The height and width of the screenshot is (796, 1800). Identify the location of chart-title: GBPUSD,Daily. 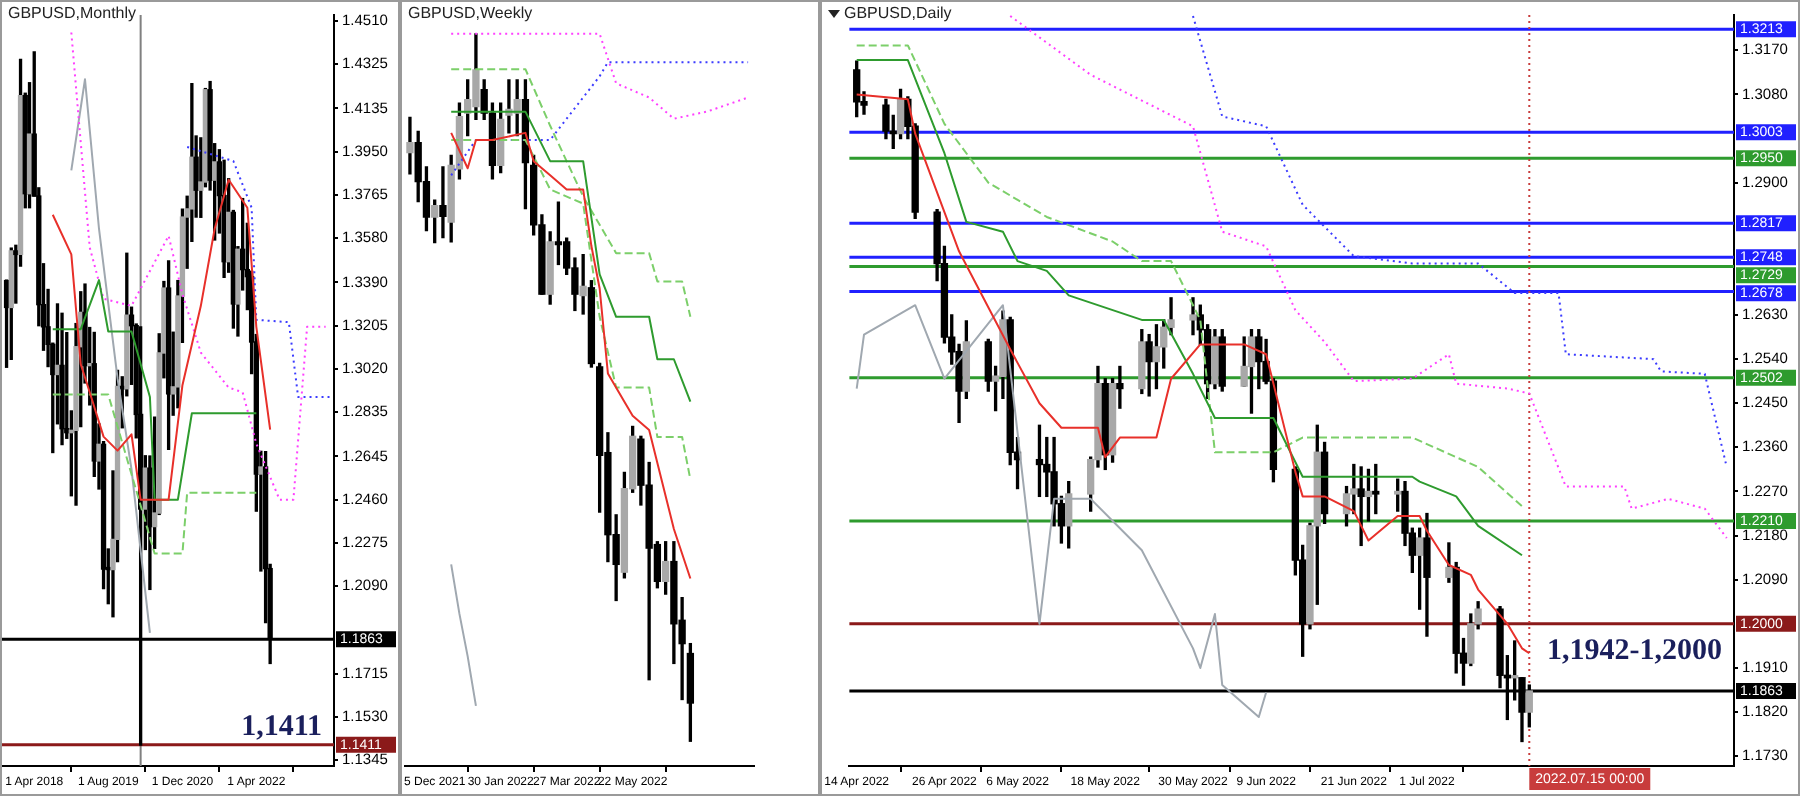
(898, 13).